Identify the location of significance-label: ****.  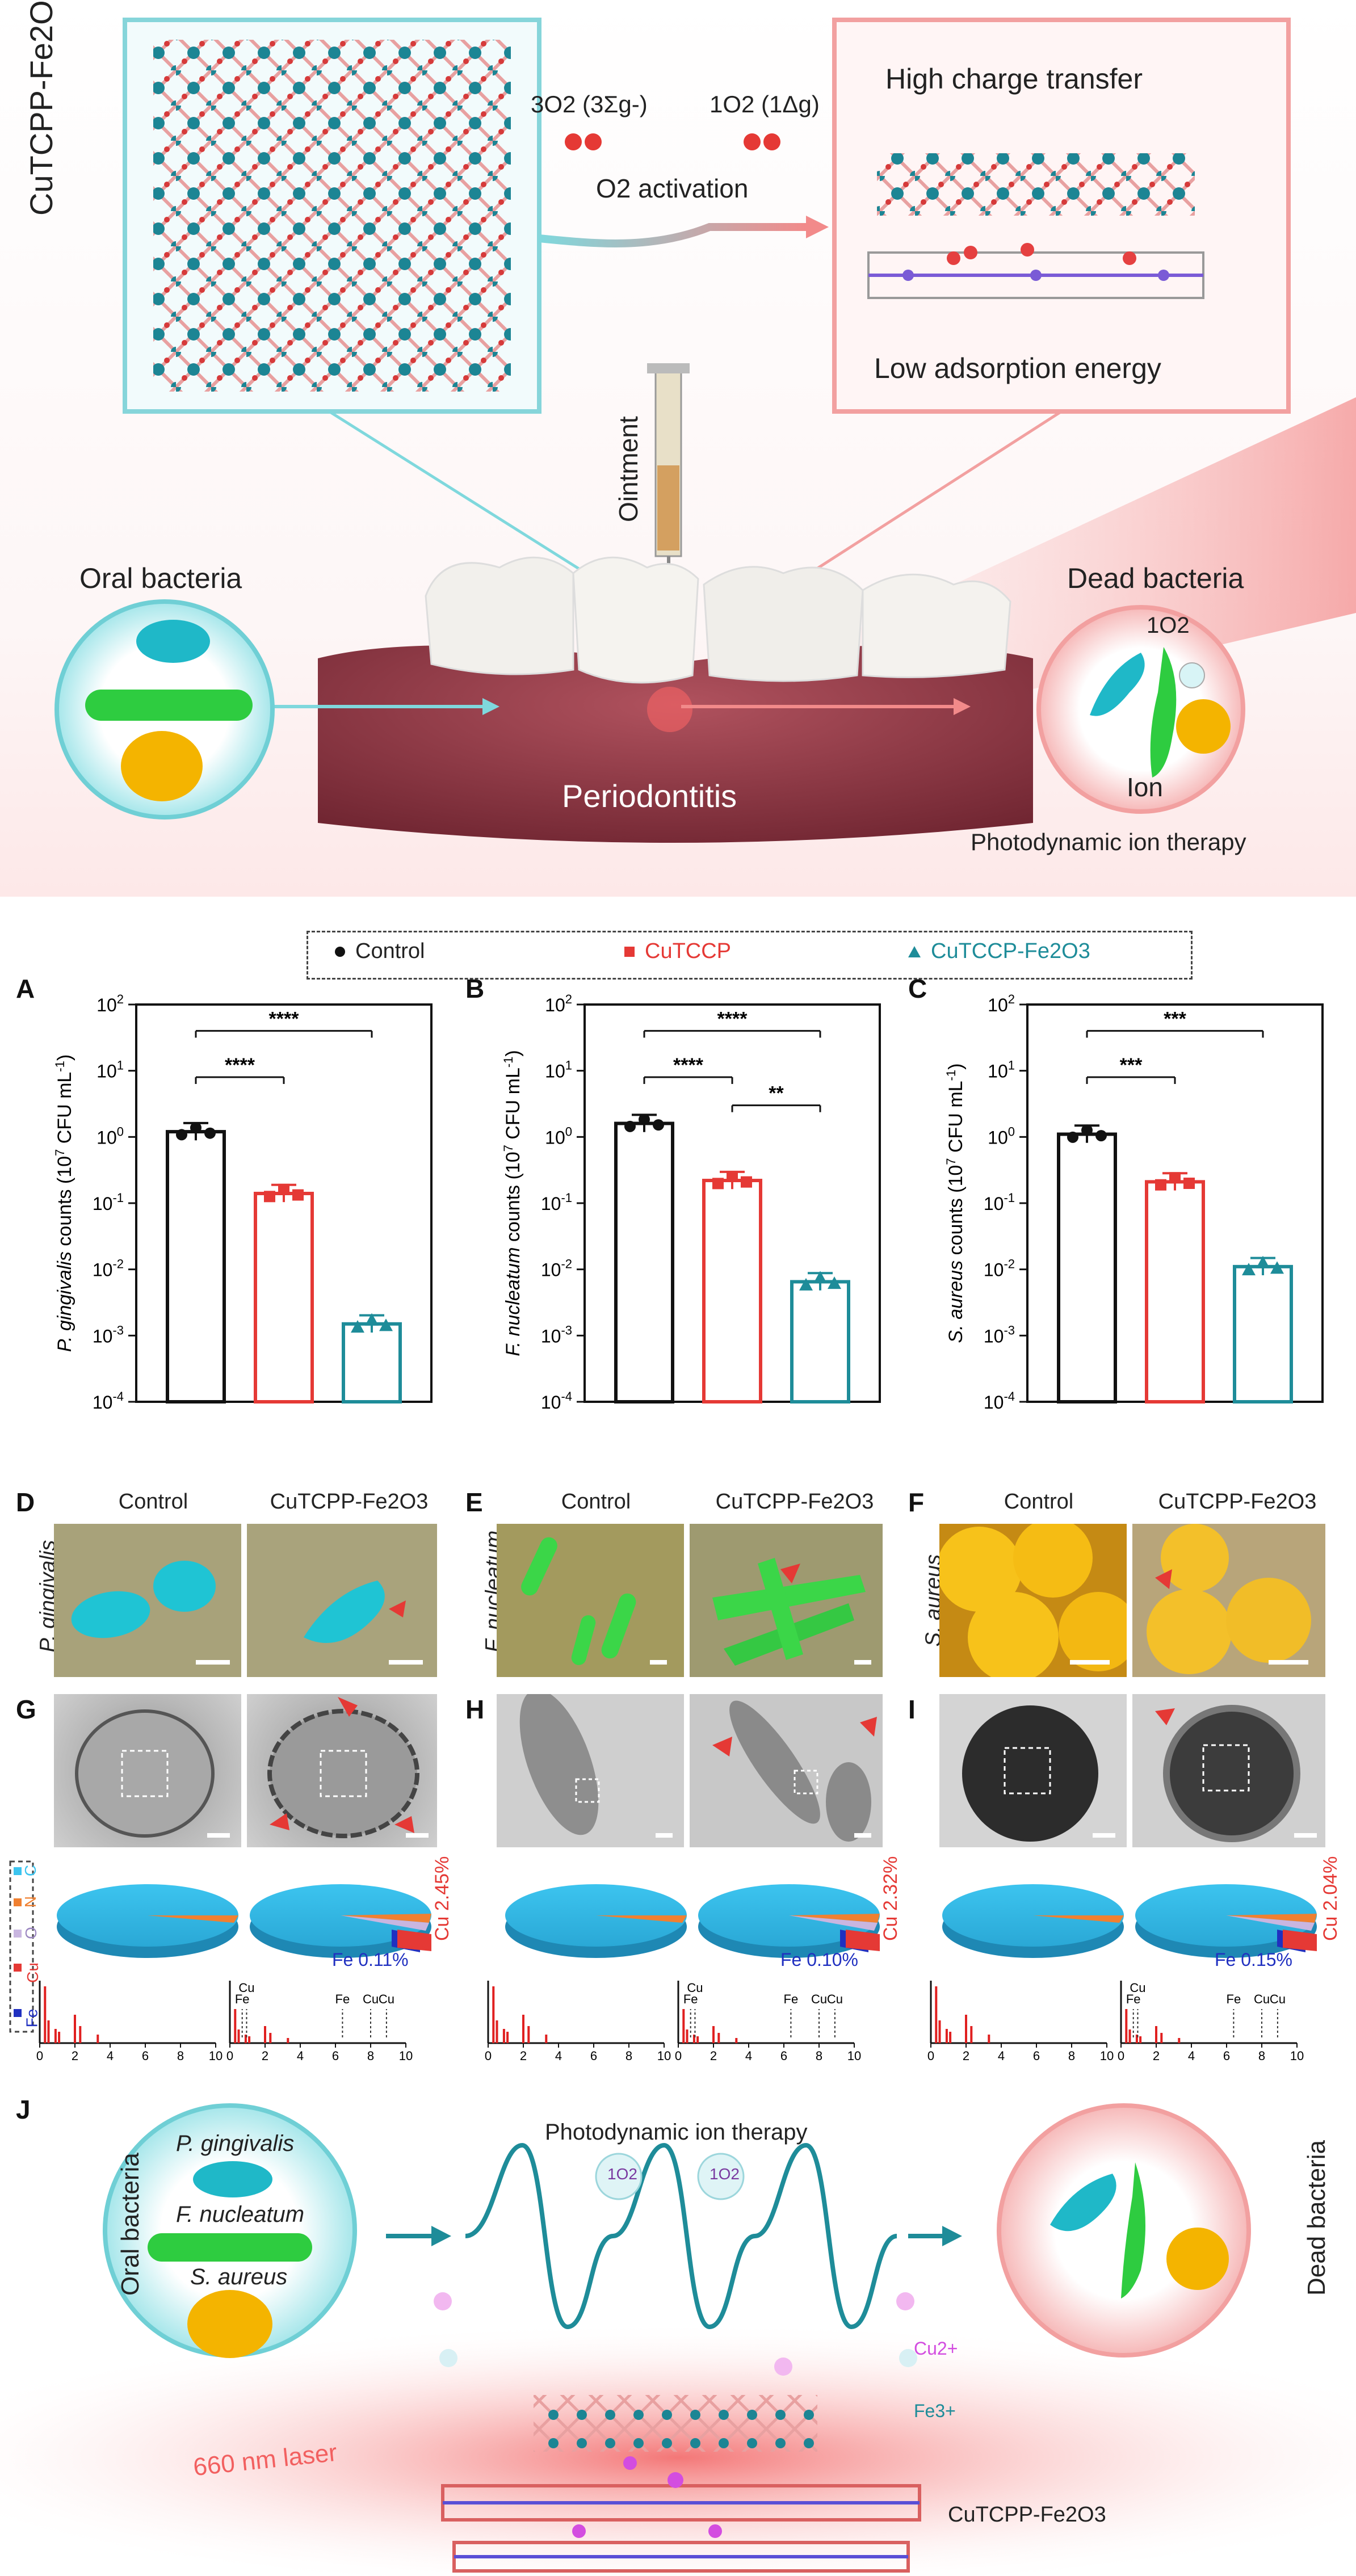
(688, 1065).